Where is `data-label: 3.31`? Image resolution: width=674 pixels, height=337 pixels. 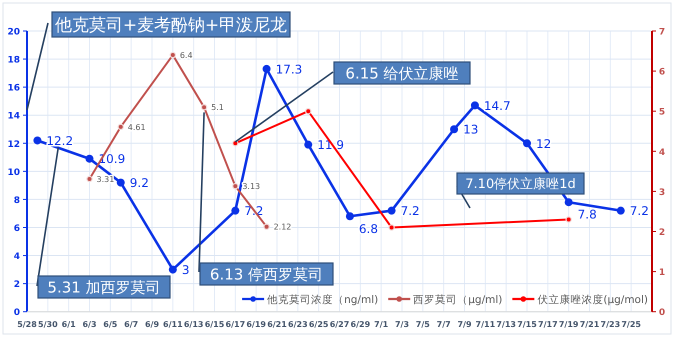 data-label: 3.31 is located at coordinates (105, 179).